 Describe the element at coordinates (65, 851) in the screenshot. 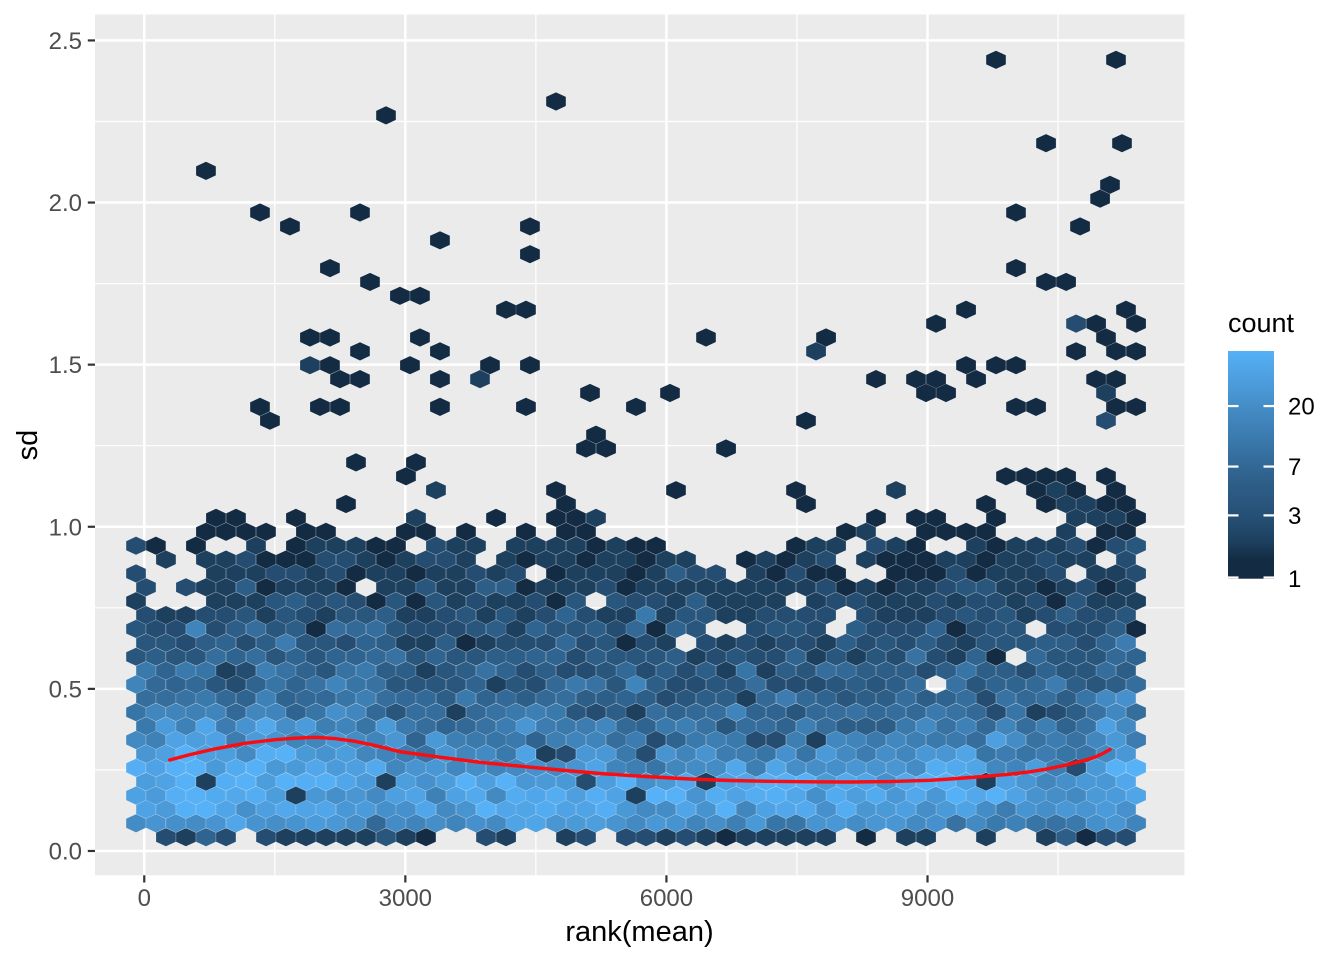

I see `y-tick-label: 0.0` at that location.